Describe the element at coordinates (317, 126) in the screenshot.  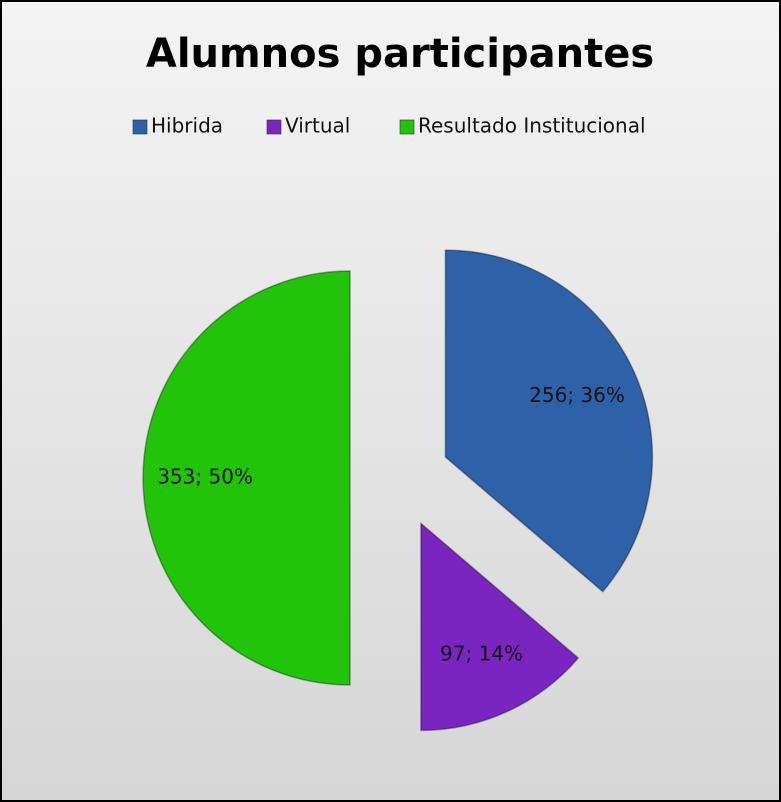
I see `legend-label: Virtual` at that location.